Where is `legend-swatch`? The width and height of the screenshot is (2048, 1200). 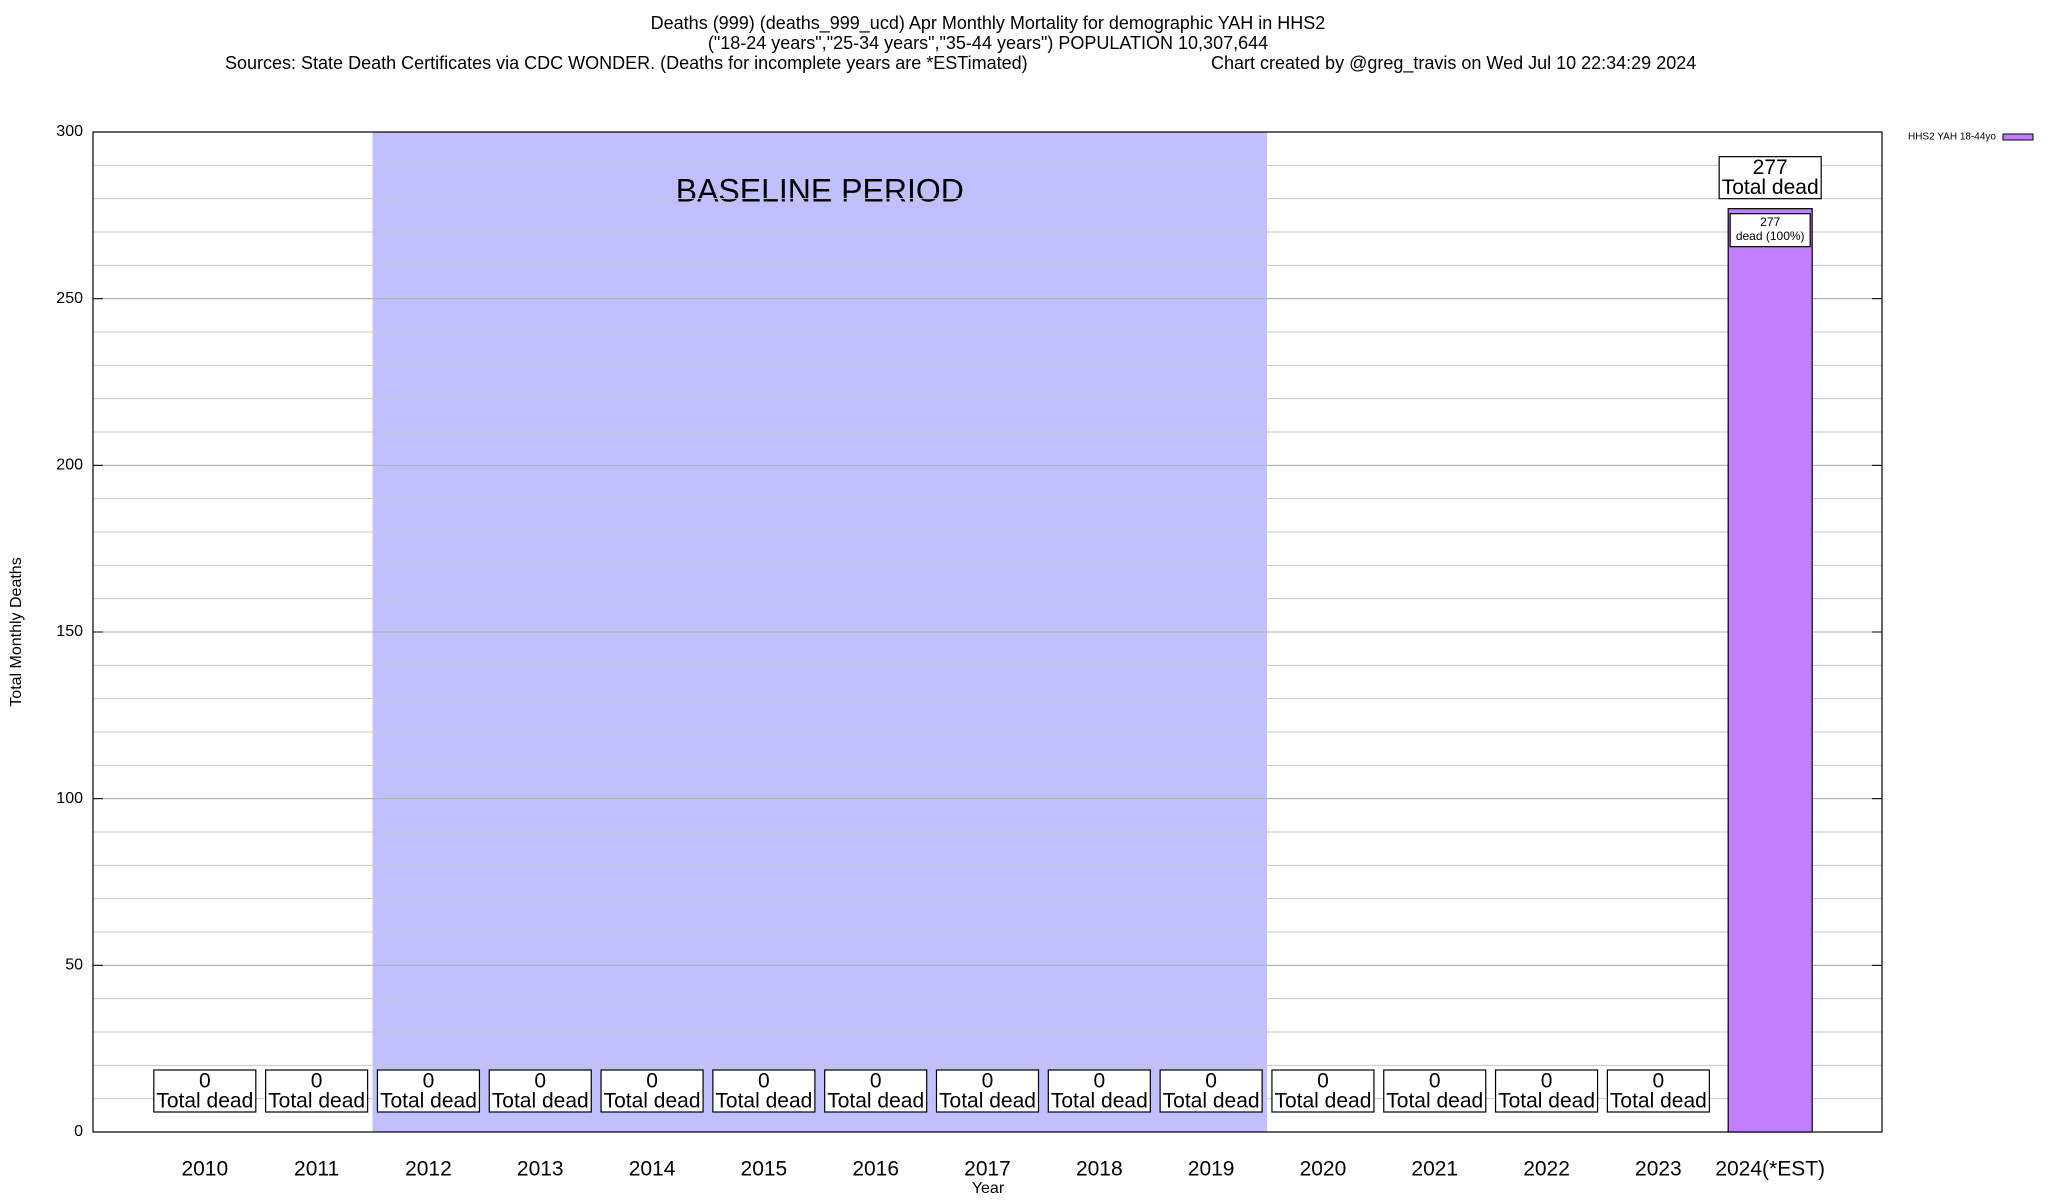
legend-swatch is located at coordinates (2018, 137).